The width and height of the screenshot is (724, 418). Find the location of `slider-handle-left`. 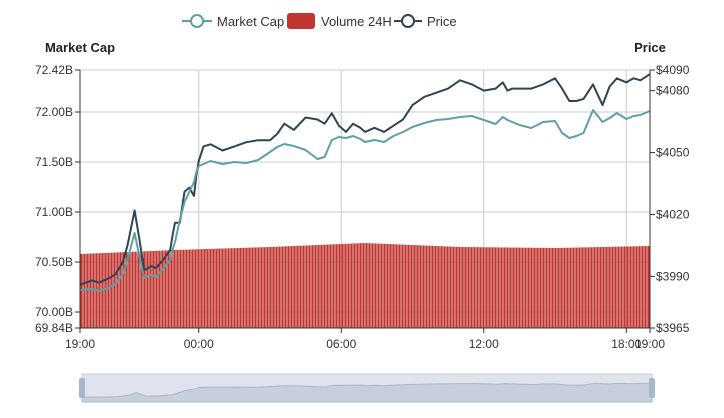

slider-handle-left is located at coordinates (82, 388).